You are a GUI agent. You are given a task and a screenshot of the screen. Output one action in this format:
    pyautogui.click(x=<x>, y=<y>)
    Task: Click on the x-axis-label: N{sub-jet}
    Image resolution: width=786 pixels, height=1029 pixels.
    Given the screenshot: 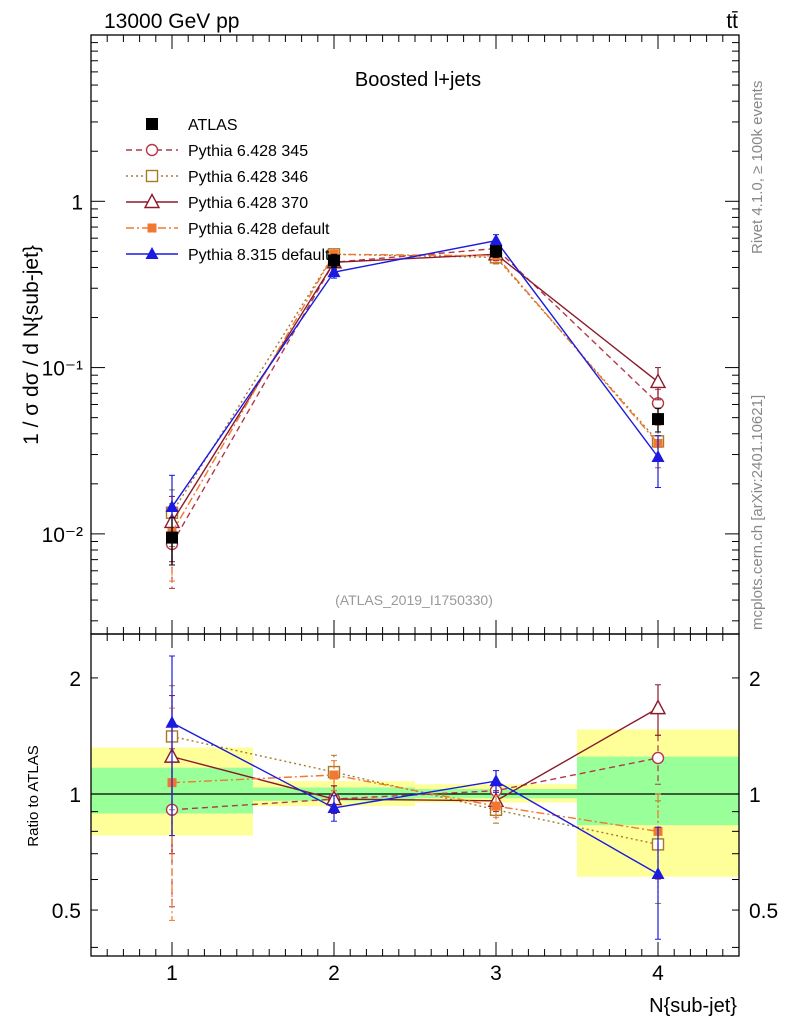 What is the action you would take?
    pyautogui.click(x=693, y=1006)
    